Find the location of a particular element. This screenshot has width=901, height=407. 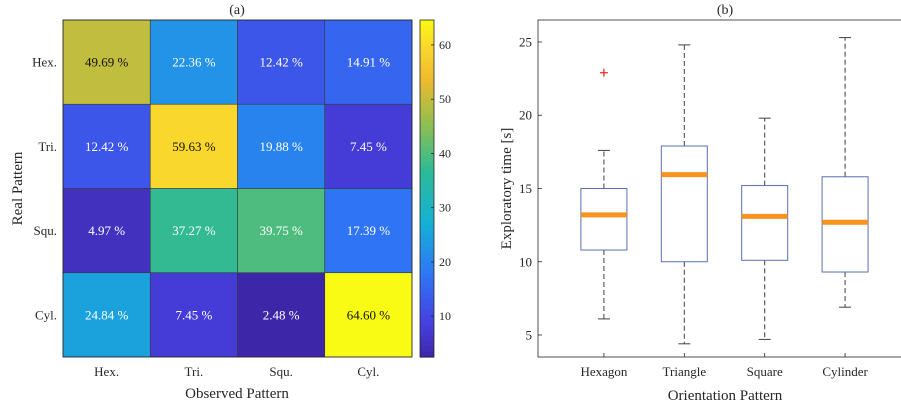

heatmap-x-tick-label: Cyl. is located at coordinates (368, 371).